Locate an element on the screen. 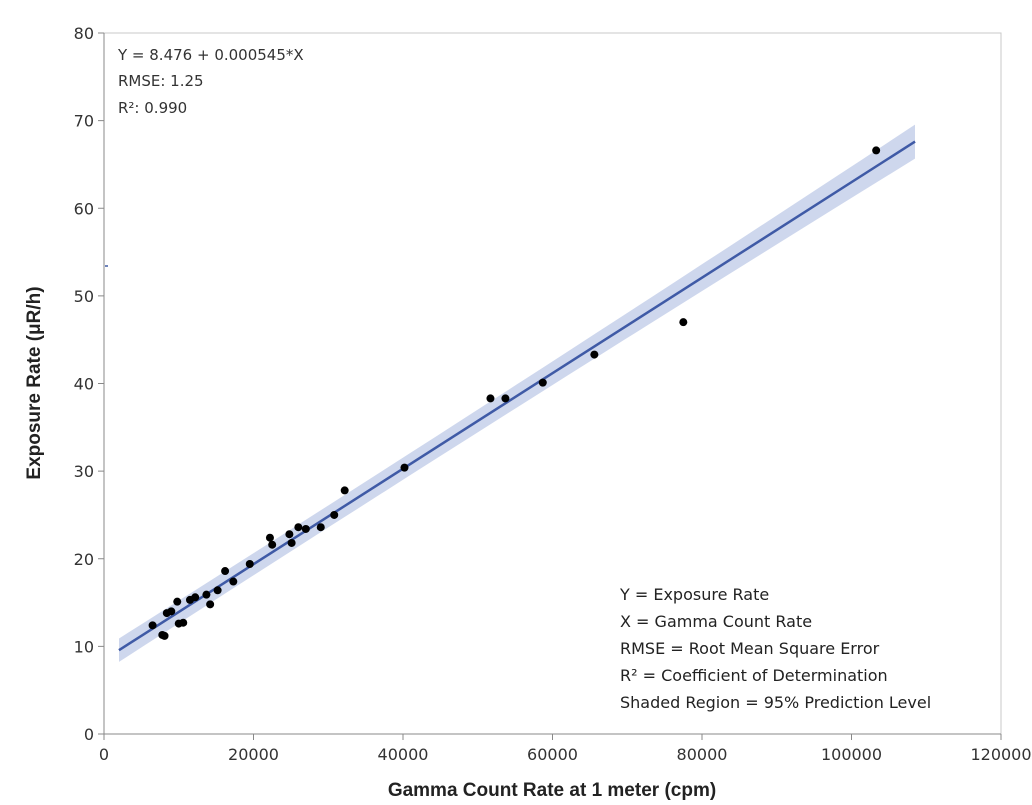  y-axis-title: Exposure Rate (μR/h) is located at coordinates (34, 382).